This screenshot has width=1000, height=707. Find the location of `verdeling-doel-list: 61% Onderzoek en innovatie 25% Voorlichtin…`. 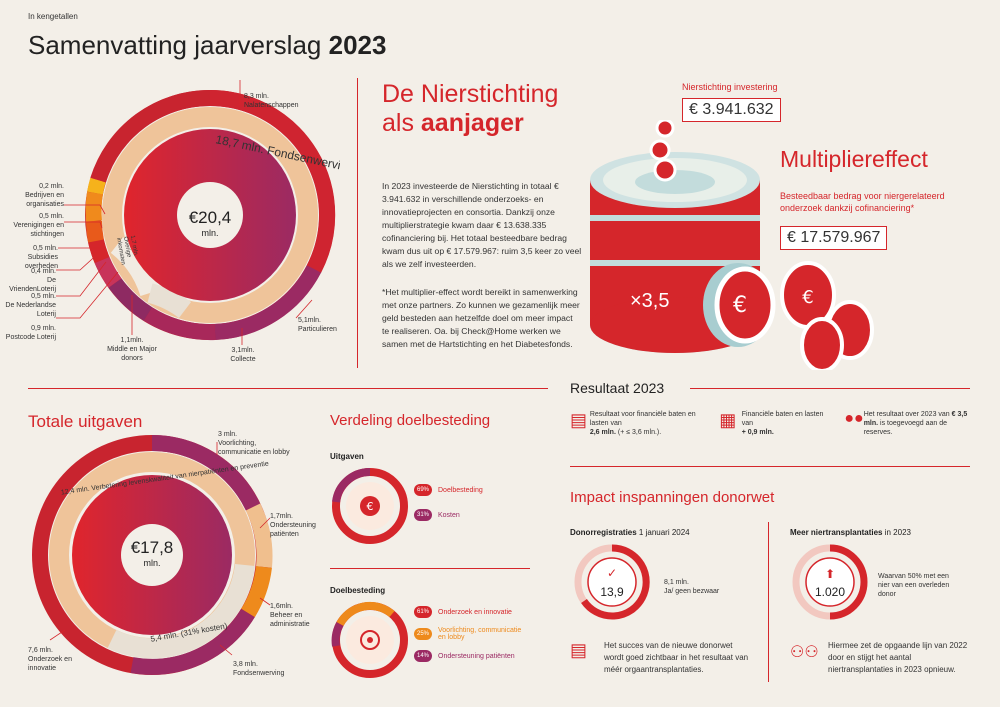

verdeling-doel-list: 61% Onderzoek en innovatie 25% Voorlichtin… is located at coordinates (471, 634).